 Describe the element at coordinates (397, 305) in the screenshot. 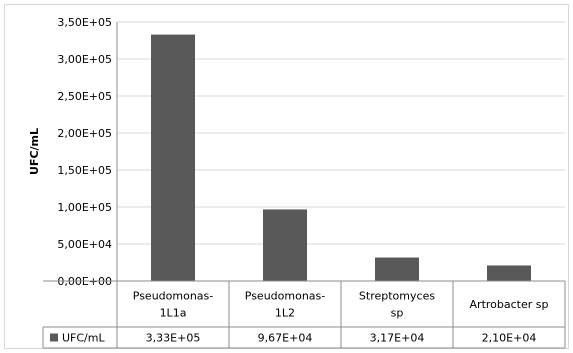

I see `category-label: Streptomyces sp` at that location.